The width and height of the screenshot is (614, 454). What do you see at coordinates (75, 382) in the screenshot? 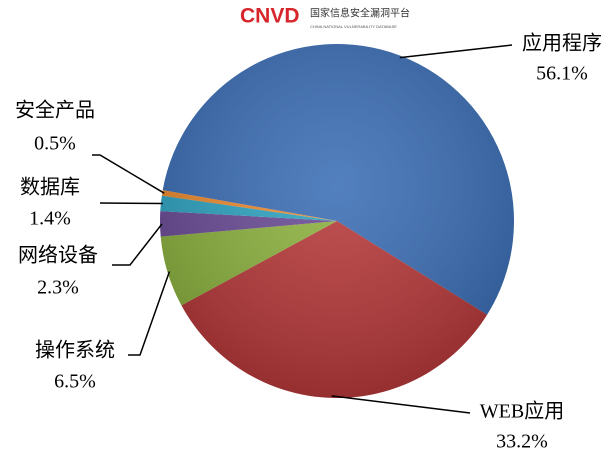
I see `value-label: 6.5%` at bounding box center [75, 382].